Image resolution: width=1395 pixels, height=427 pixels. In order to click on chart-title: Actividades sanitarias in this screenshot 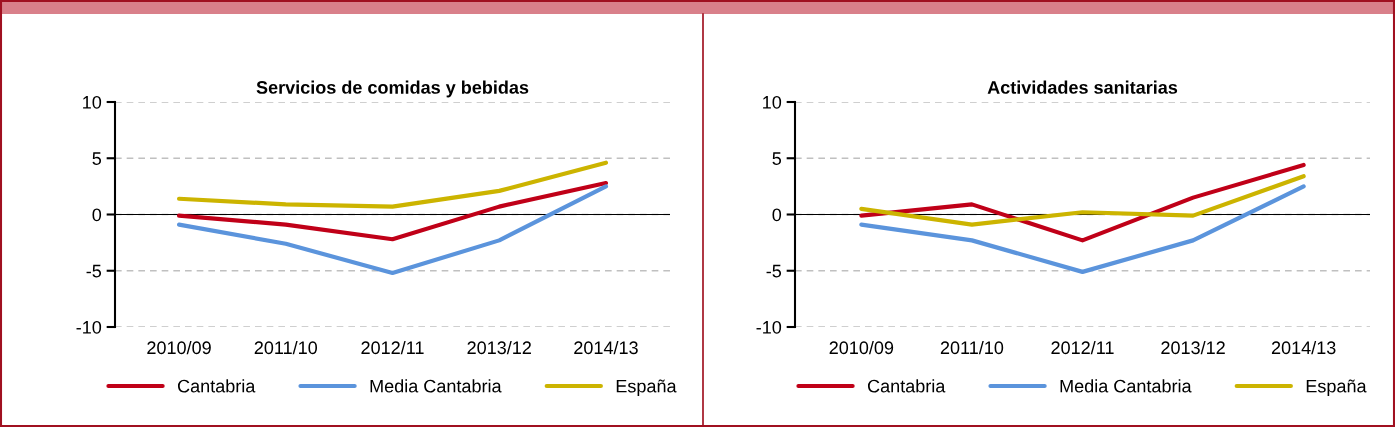, I will do `click(1082, 87)`.